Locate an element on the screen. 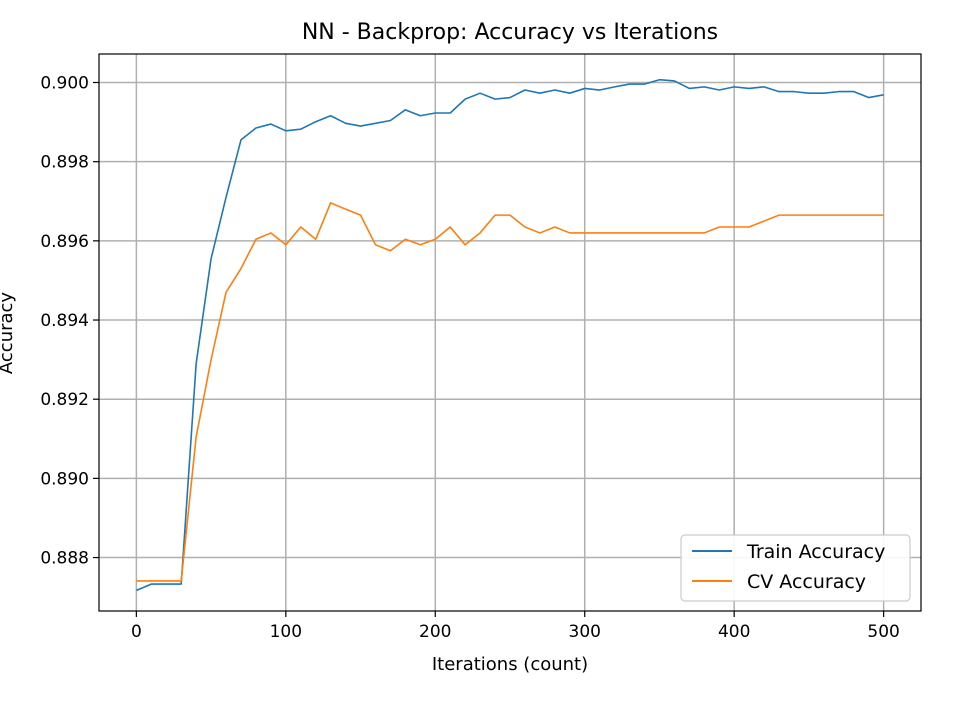 This screenshot has height=720, width=960. y-tick-label: 0.900 is located at coordinates (64, 84).